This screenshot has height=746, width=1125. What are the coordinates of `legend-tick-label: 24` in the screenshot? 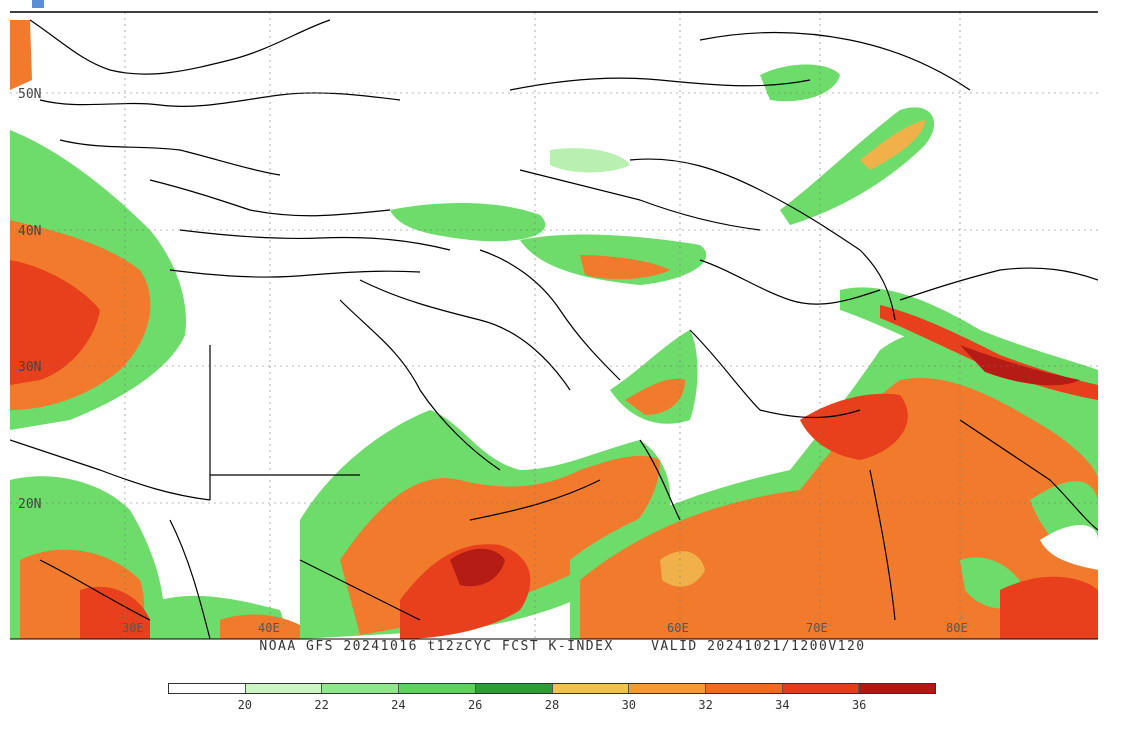 It's located at (398, 705).